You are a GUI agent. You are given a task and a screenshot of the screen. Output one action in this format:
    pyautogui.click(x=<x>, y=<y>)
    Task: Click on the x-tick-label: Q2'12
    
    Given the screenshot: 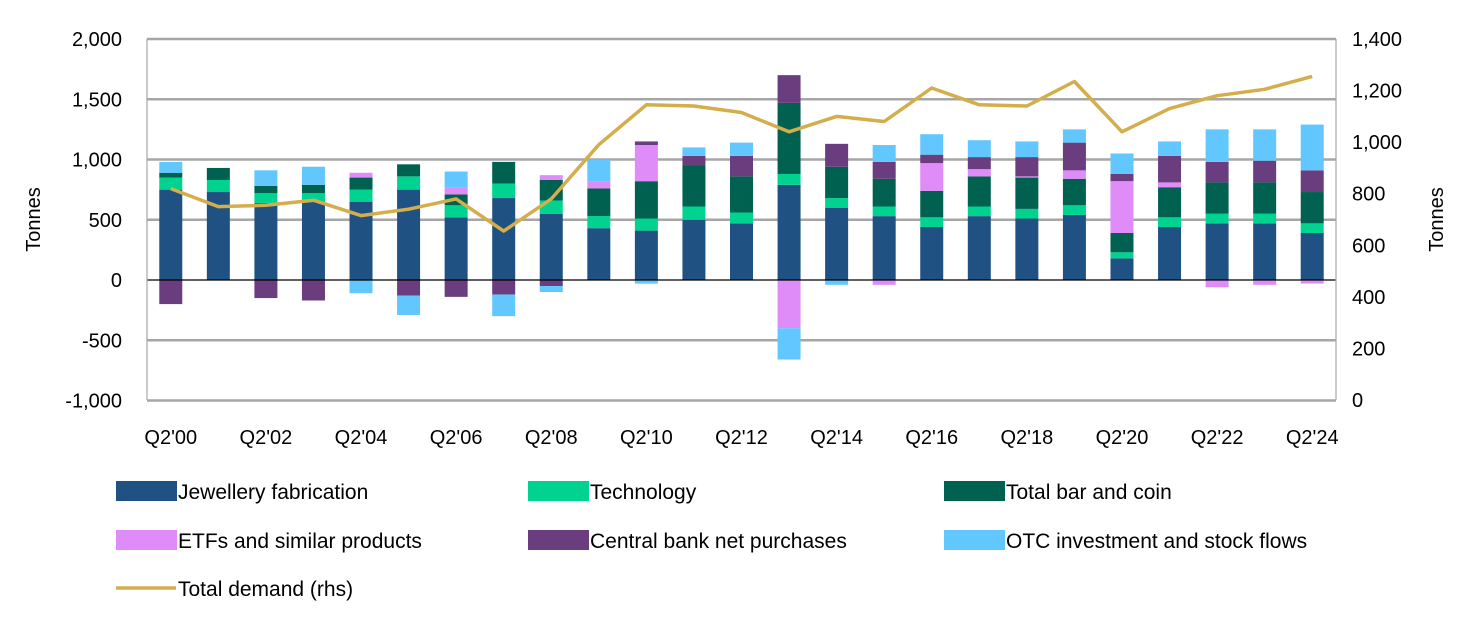 What is the action you would take?
    pyautogui.click(x=741, y=438)
    